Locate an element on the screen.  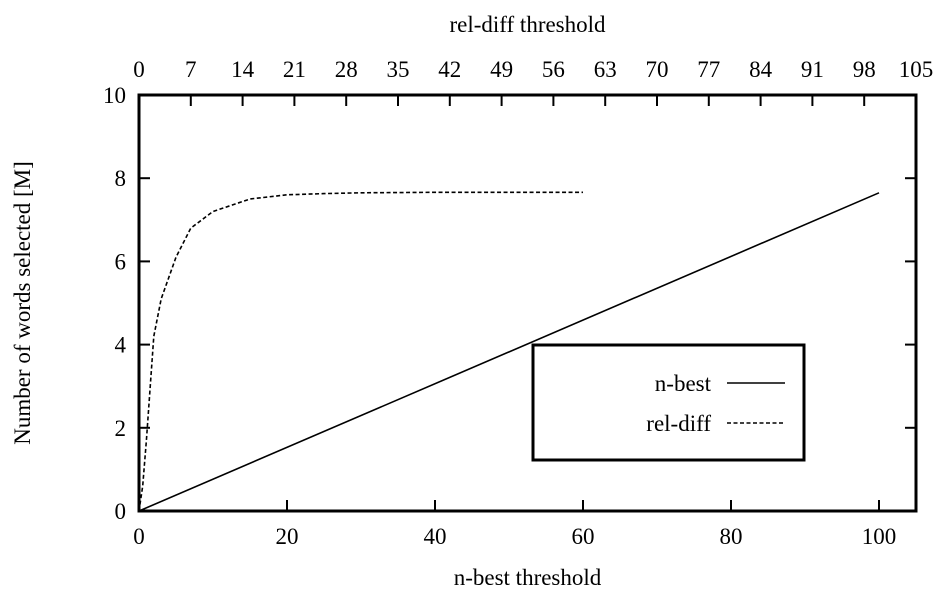
x2-tick-label: 35 is located at coordinates (398, 69).